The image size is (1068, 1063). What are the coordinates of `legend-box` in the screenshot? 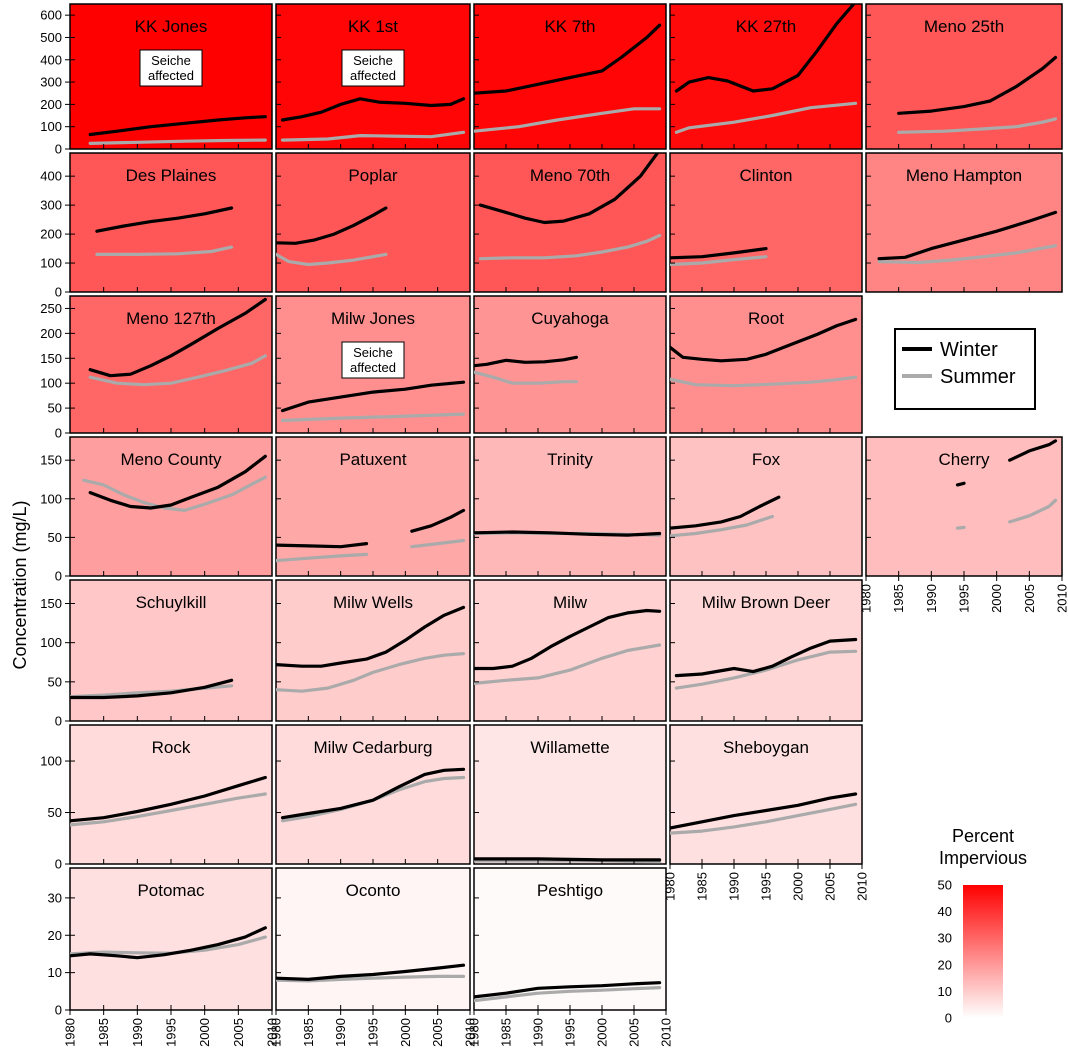 It's located at (965, 369).